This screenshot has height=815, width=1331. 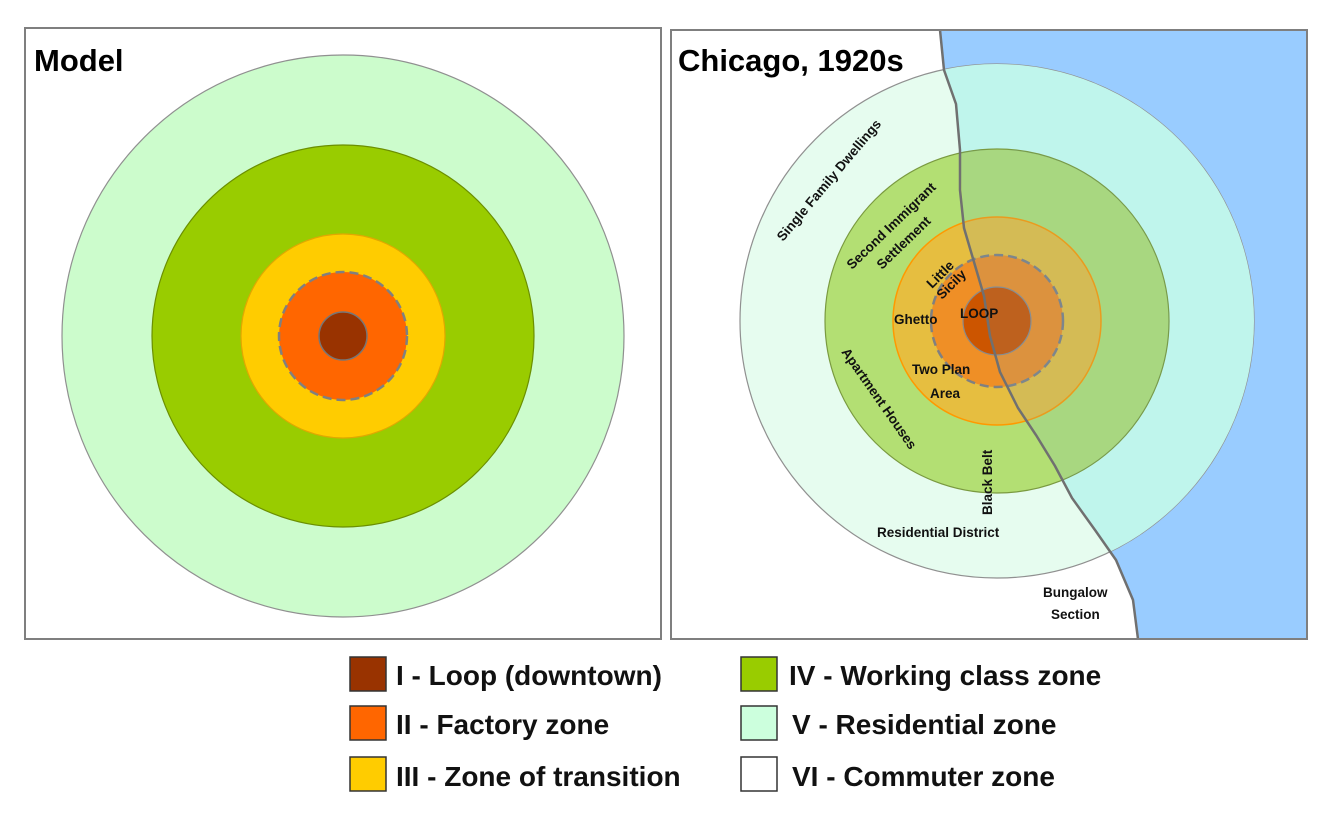 I want to click on legend-label-zone-ii: II - Factory zone, so click(x=502, y=724).